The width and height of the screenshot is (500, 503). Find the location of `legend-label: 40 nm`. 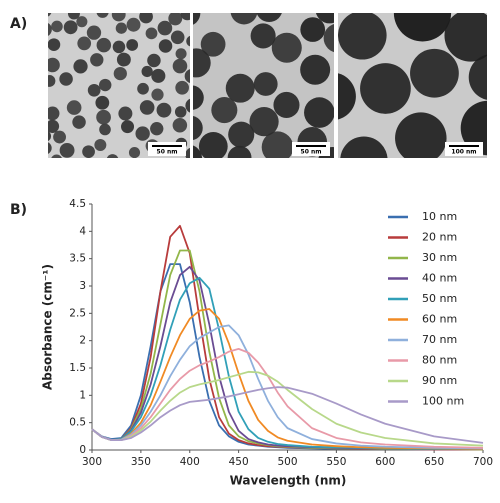

legend-label: 40 nm is located at coordinates (439, 278).